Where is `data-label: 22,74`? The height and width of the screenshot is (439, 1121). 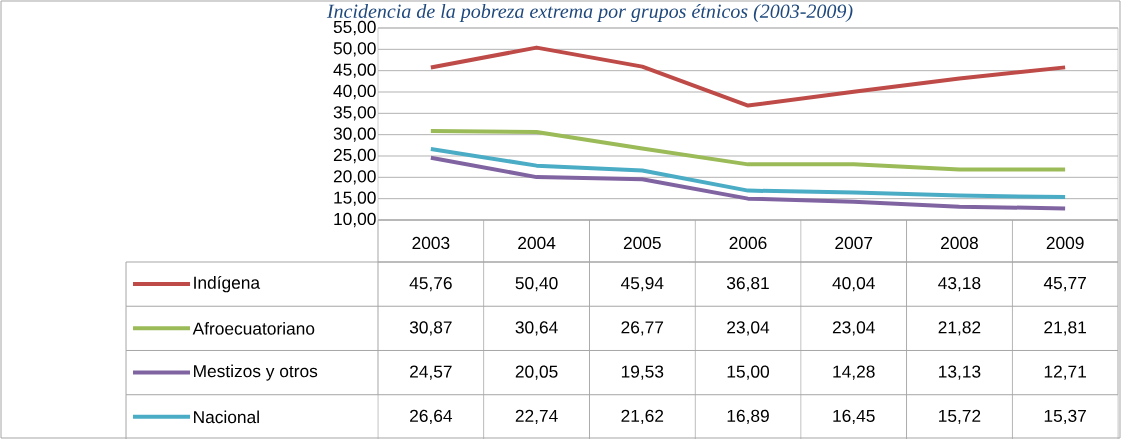 data-label: 22,74 is located at coordinates (536, 417).